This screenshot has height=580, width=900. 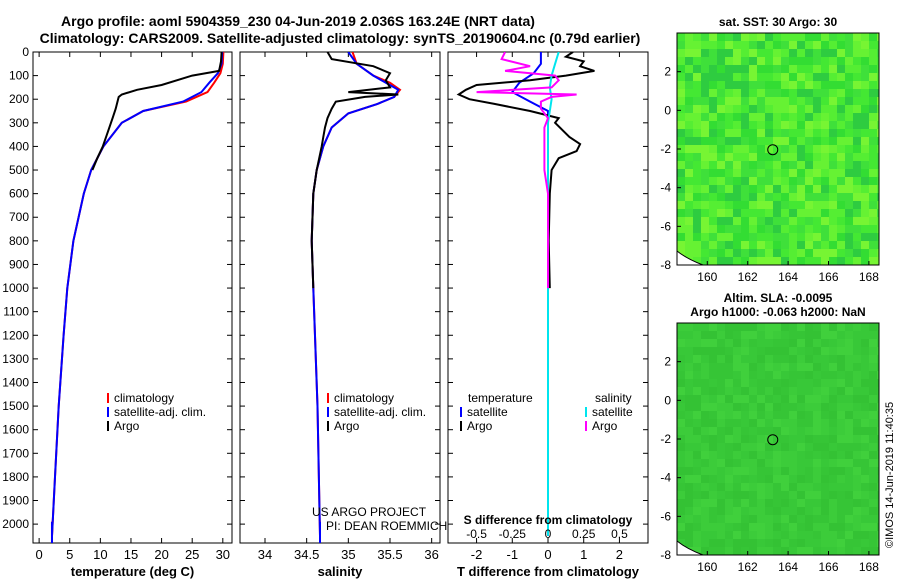 What do you see at coordinates (265, 554) in the screenshot?
I see `x-tick-label: 34` at bounding box center [265, 554].